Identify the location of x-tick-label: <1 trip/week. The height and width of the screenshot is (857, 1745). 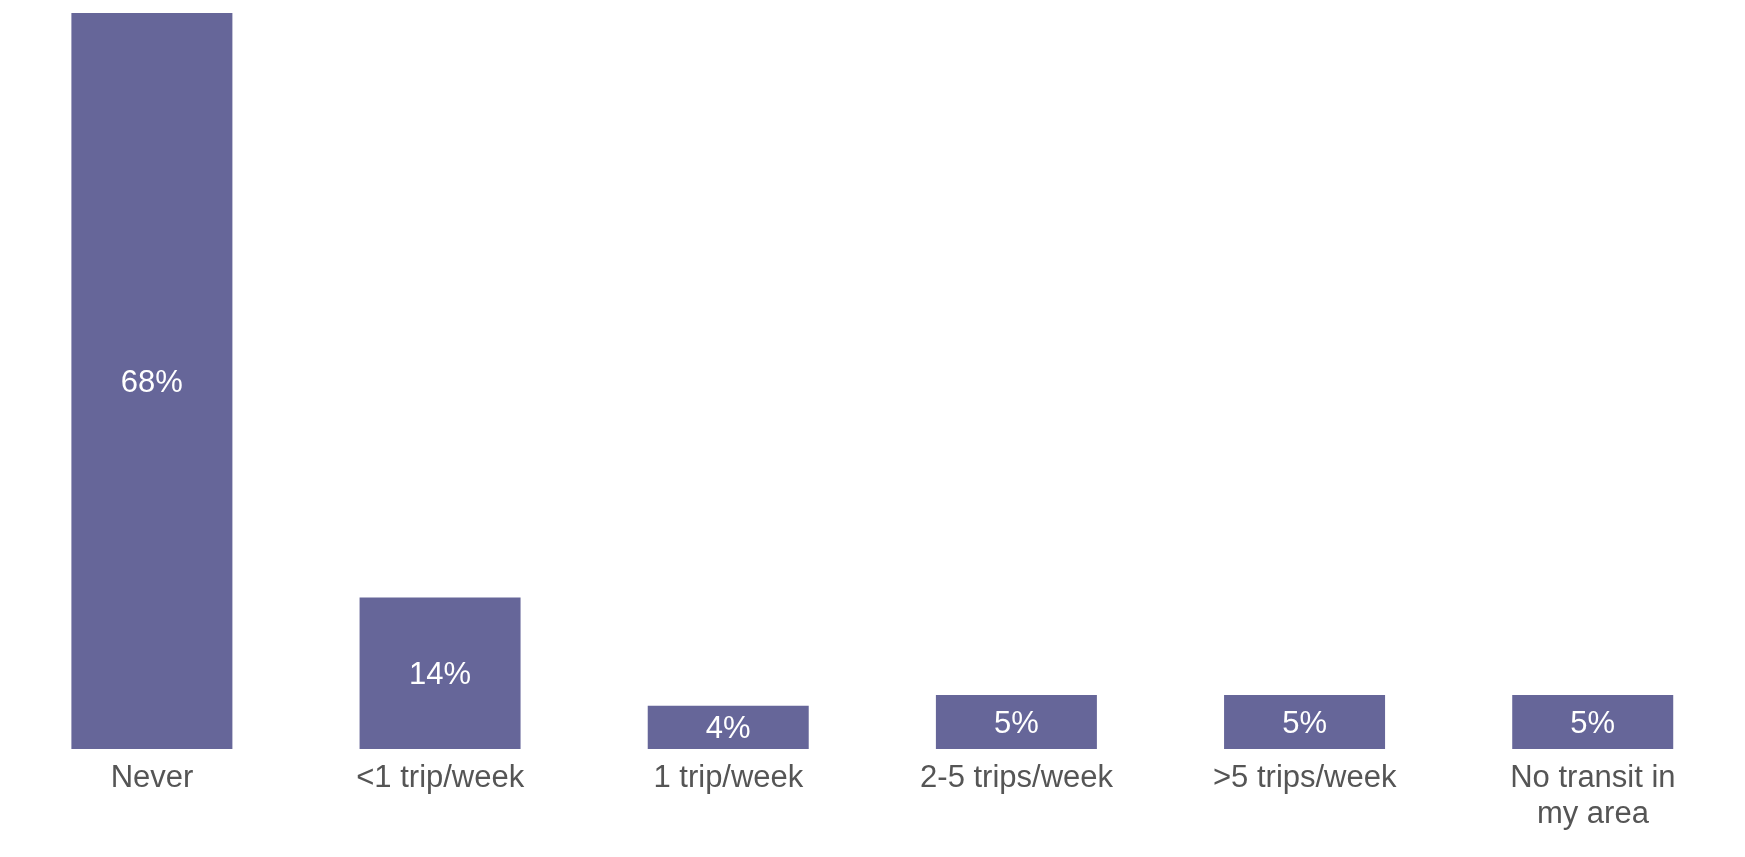
(440, 776).